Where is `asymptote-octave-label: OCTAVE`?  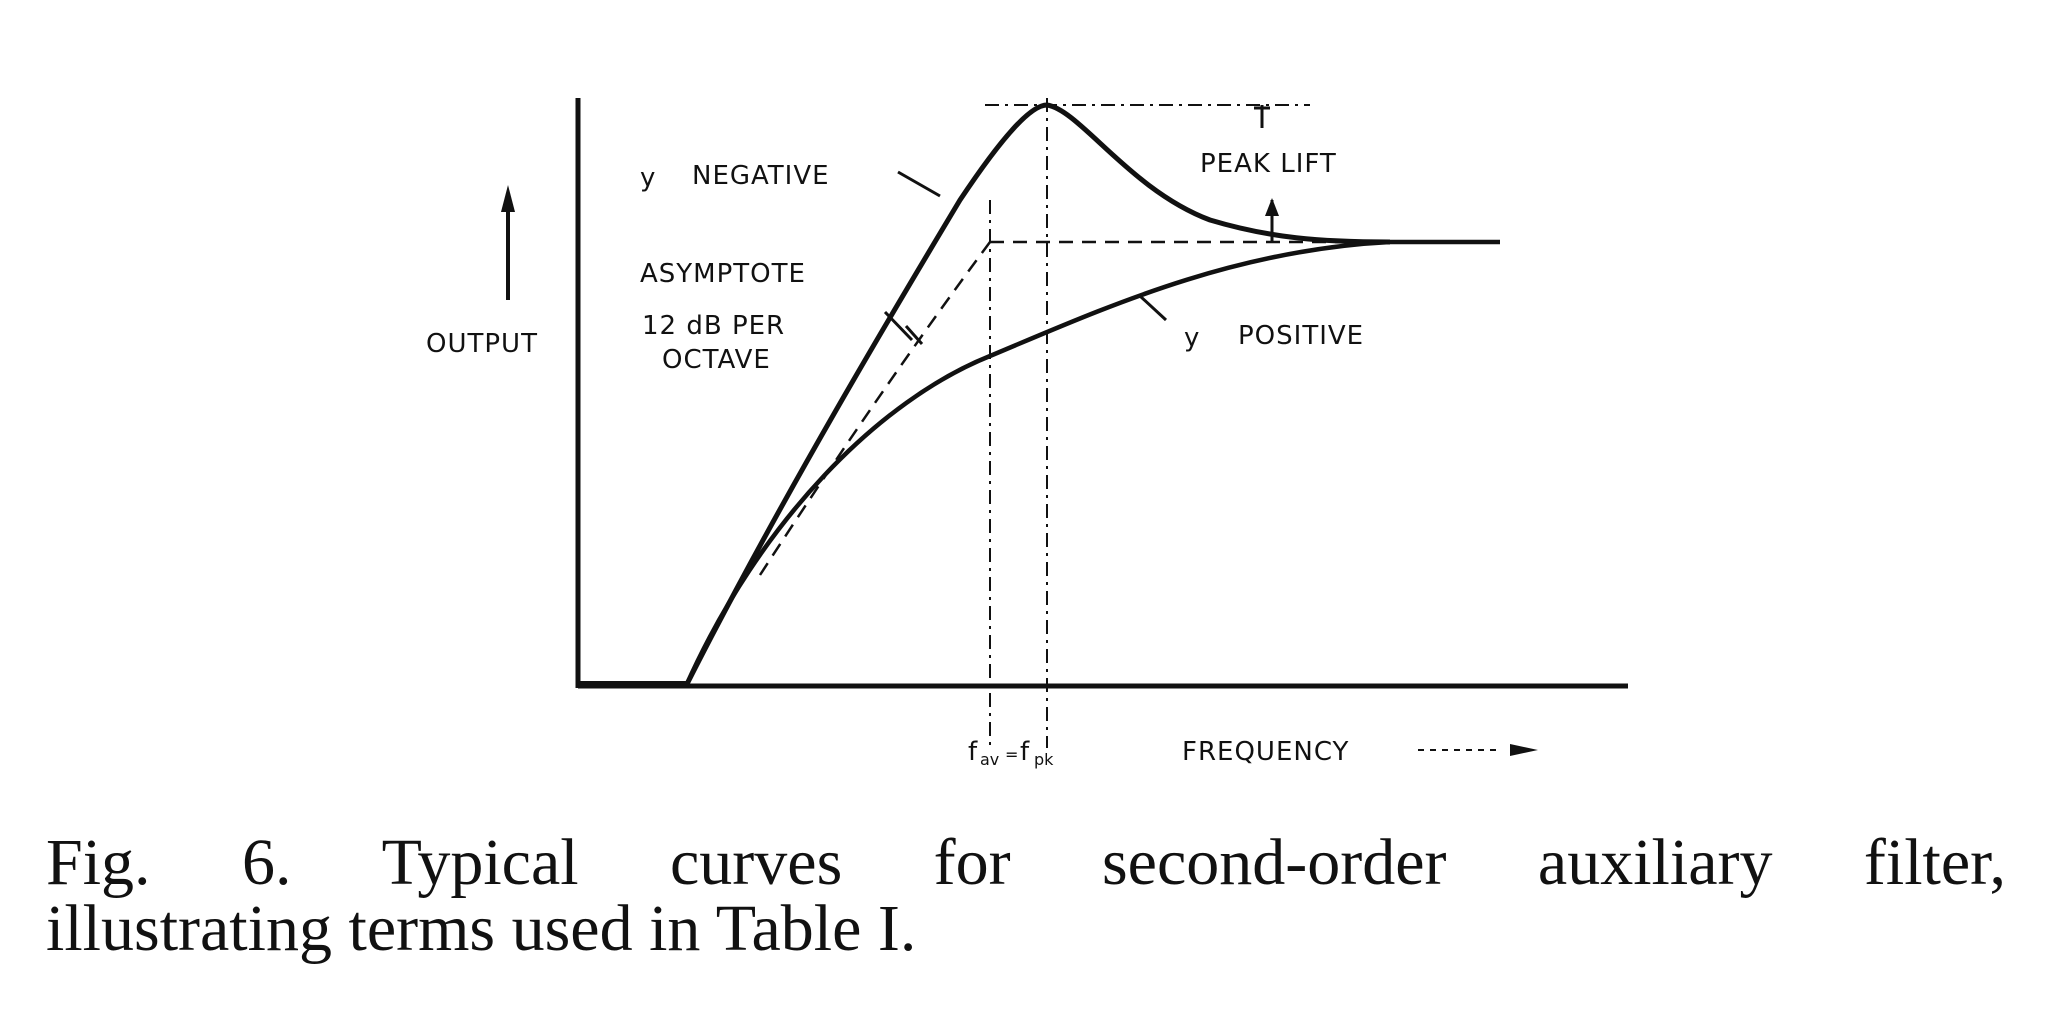
asymptote-octave-label: OCTAVE is located at coordinates (716, 360).